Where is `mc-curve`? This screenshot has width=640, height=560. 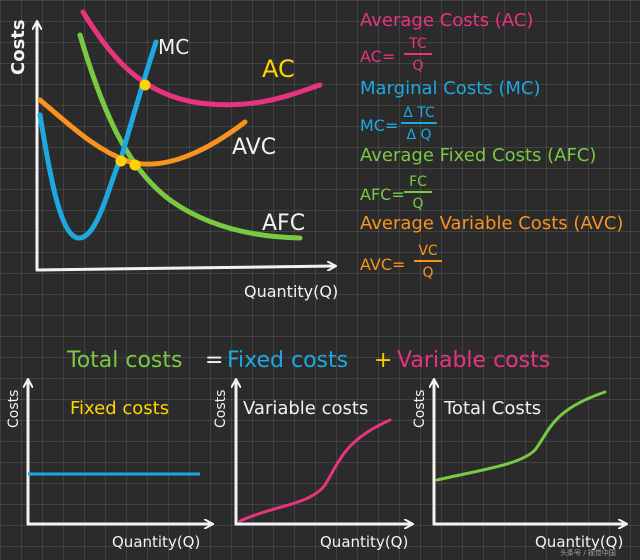 mc-curve is located at coordinates (98, 140).